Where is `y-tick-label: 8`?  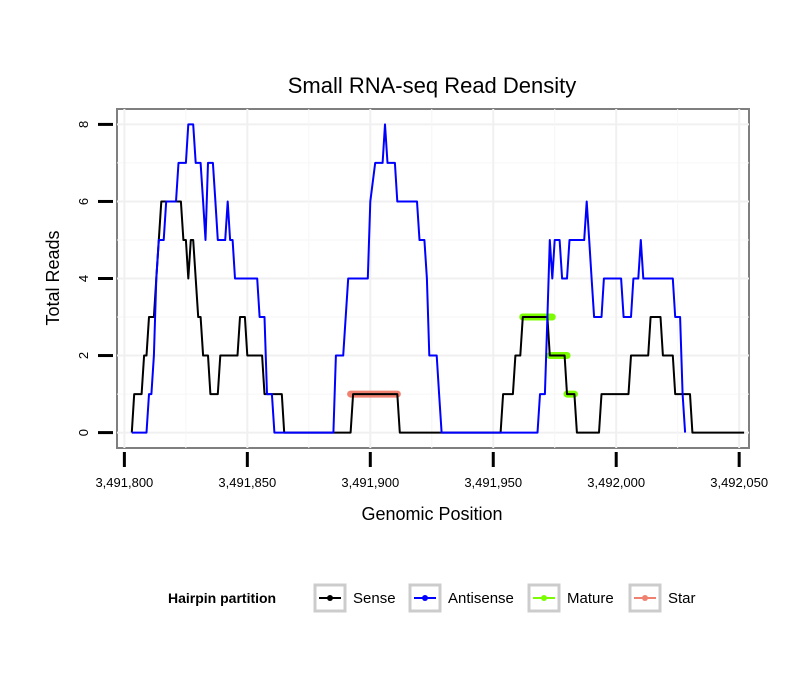
y-tick-label: 8 is located at coordinates (83, 124).